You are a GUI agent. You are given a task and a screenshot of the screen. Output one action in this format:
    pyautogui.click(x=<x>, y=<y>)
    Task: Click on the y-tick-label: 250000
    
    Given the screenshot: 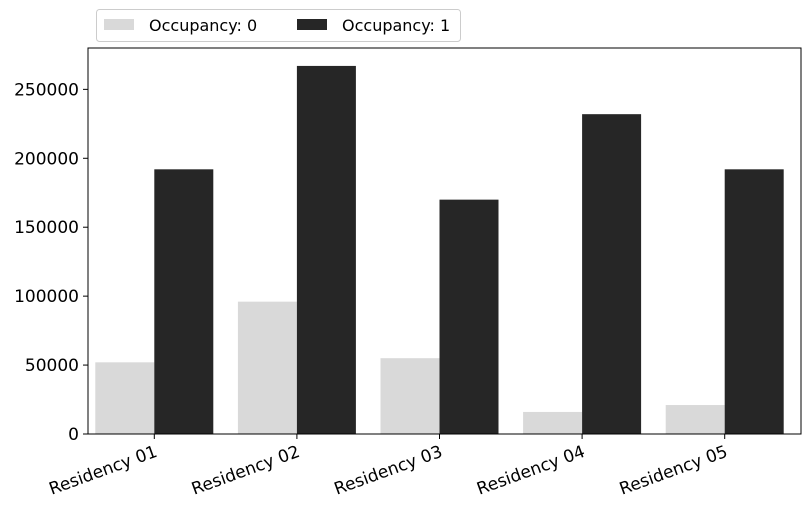 What is the action you would take?
    pyautogui.click(x=46, y=90)
    